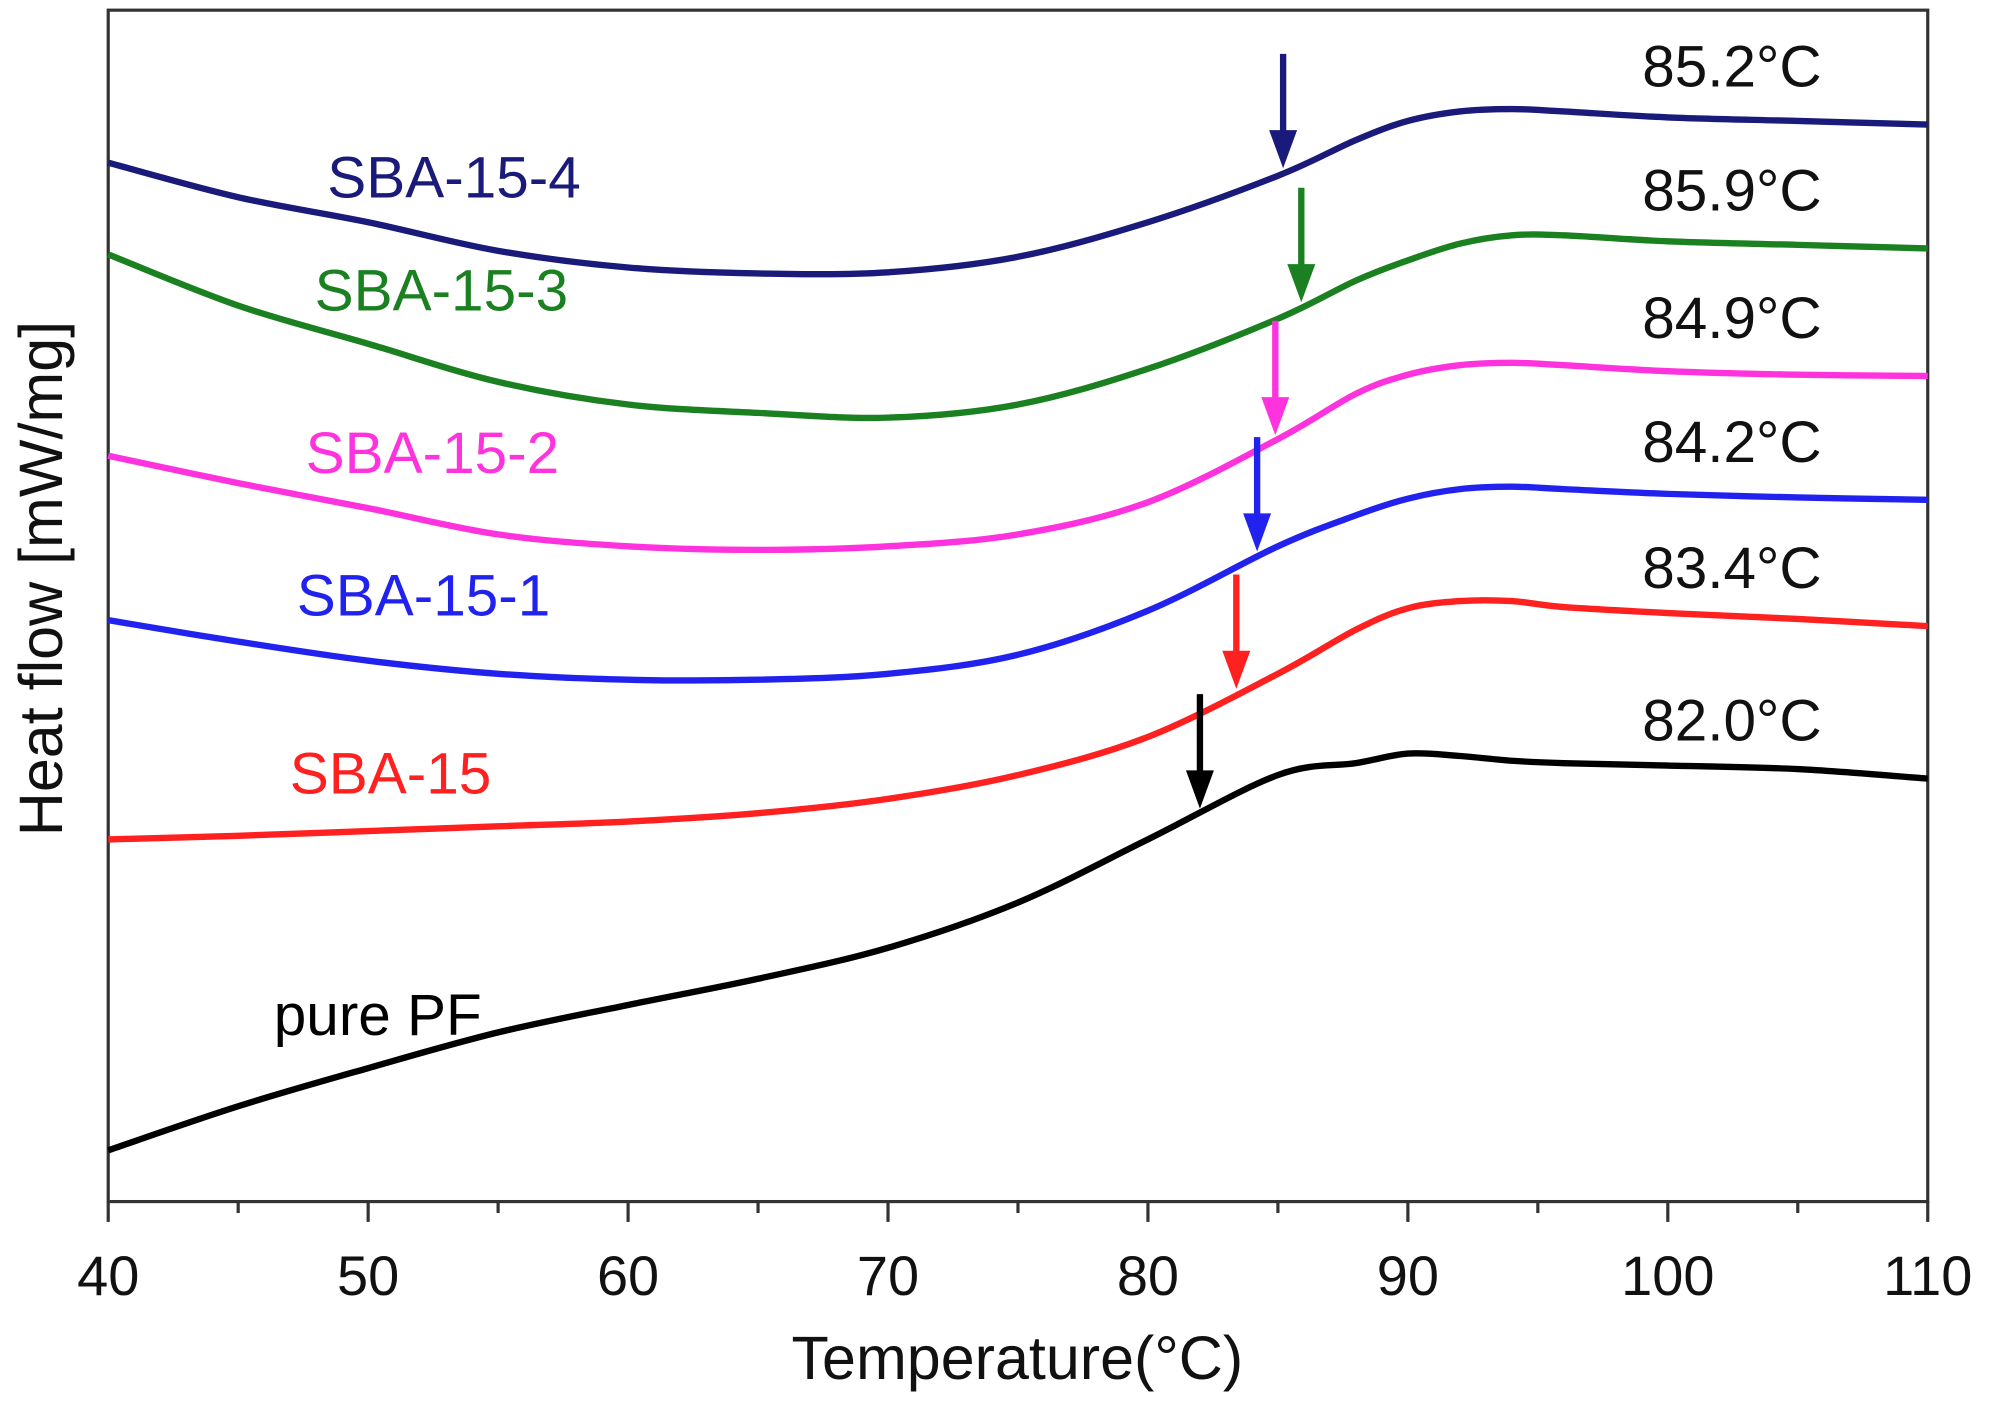 The height and width of the screenshot is (1419, 1994). I want to click on x-tick-label: 110, so click(1927, 1275).